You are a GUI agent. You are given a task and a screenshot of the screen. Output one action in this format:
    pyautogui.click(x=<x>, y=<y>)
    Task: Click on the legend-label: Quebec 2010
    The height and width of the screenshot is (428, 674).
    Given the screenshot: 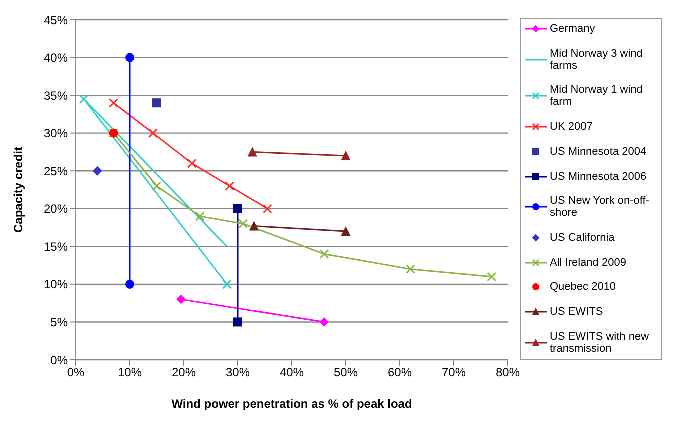 What is the action you would take?
    pyautogui.click(x=583, y=287)
    